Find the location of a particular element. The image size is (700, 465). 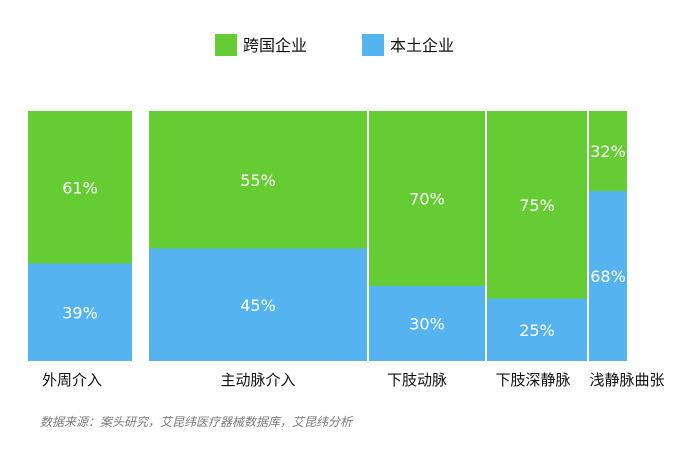

category-label: 下肢深静脉 is located at coordinates (532, 380).